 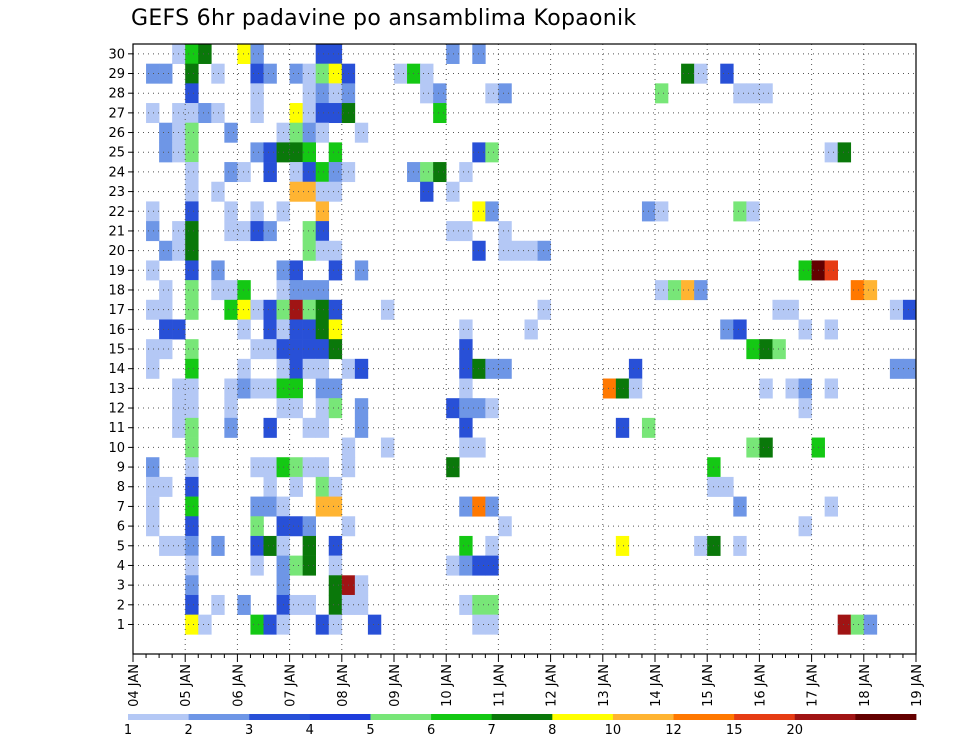 I want to click on x-tick-label: 04 JAN, so click(x=134, y=685).